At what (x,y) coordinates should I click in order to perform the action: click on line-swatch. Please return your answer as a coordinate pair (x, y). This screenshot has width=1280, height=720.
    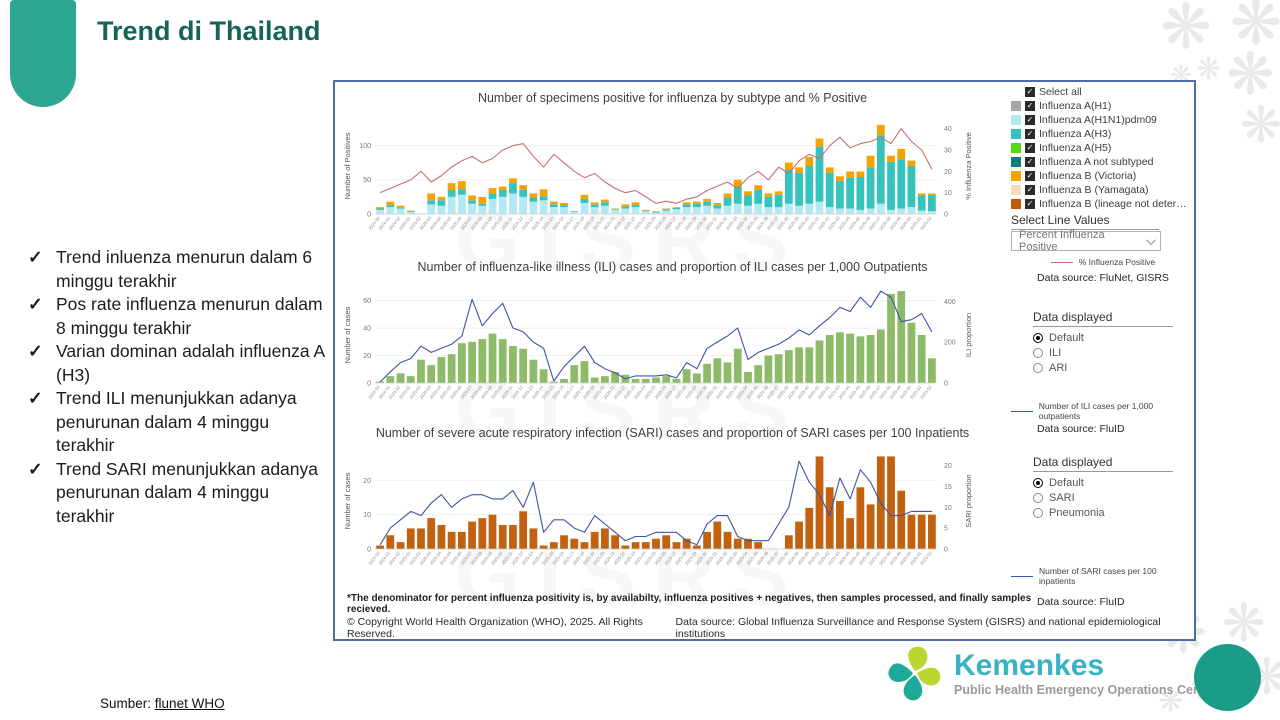
    Looking at the image, I should click on (1061, 262).